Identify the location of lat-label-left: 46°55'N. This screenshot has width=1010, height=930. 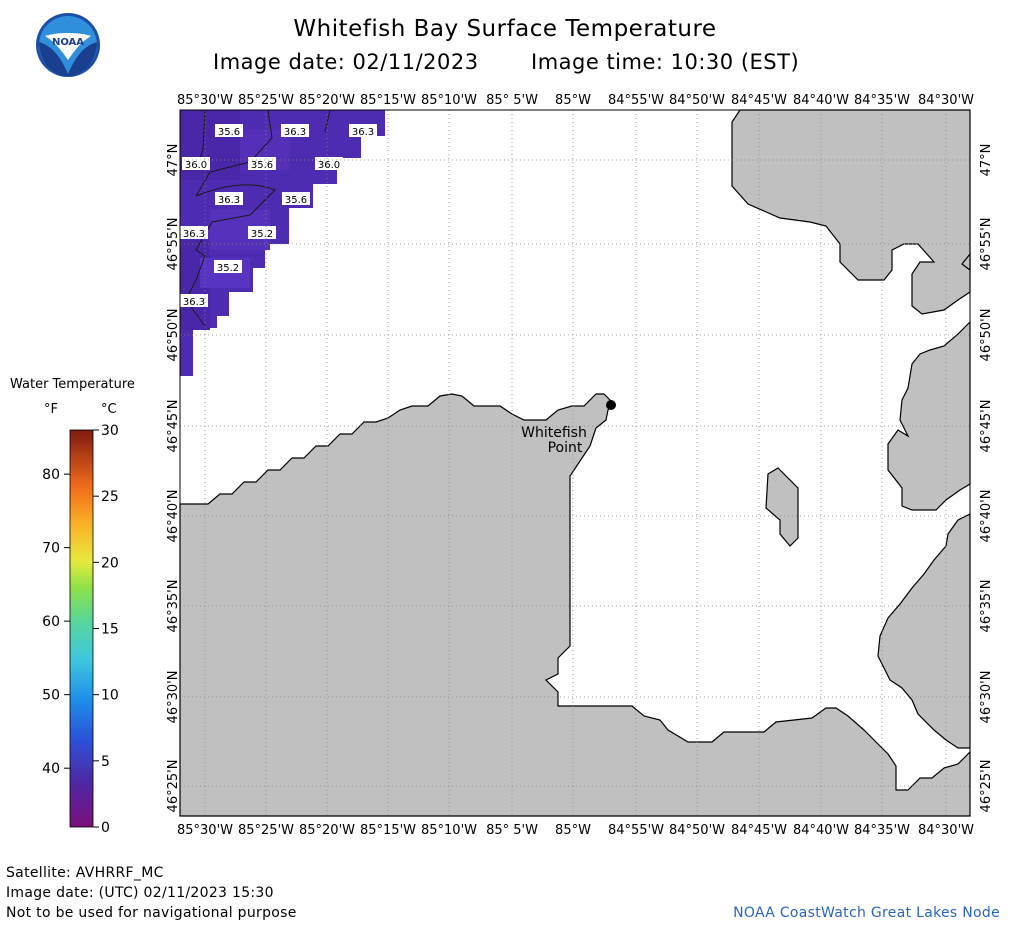
(173, 244).